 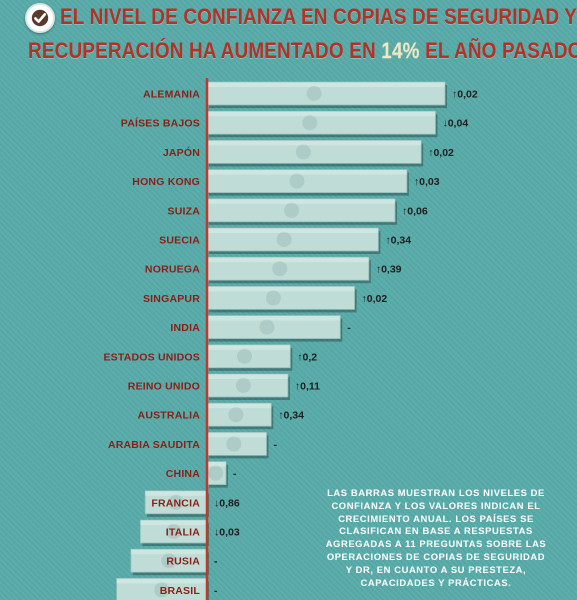 I want to click on country-label: ESTADOS UNIDOS, so click(x=151, y=357).